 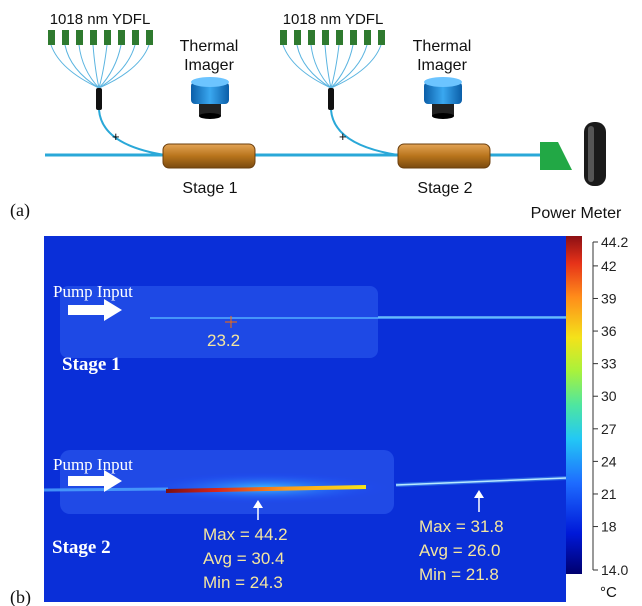 What do you see at coordinates (609, 527) in the screenshot?
I see `colorbar-tick-label: 18` at bounding box center [609, 527].